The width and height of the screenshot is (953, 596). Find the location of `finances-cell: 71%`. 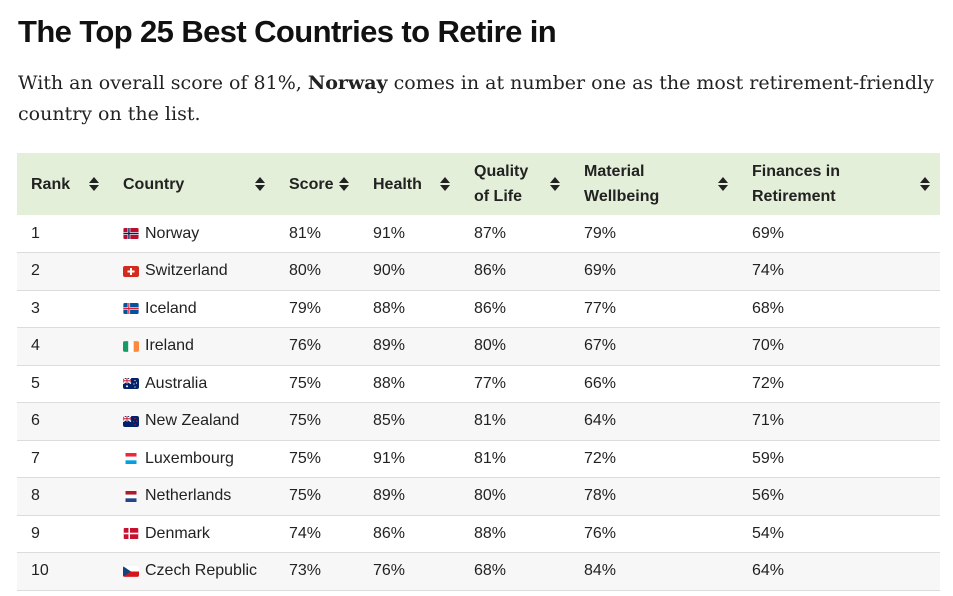

finances-cell: 71% is located at coordinates (768, 421).